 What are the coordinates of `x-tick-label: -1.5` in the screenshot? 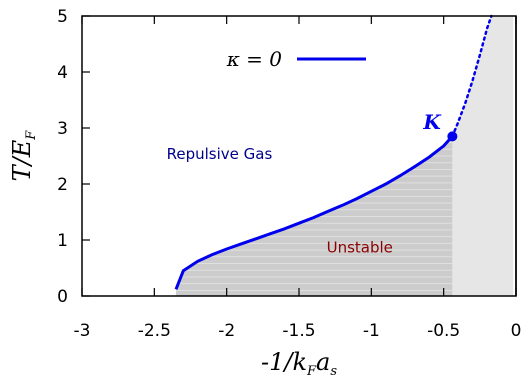 It's located at (298, 331).